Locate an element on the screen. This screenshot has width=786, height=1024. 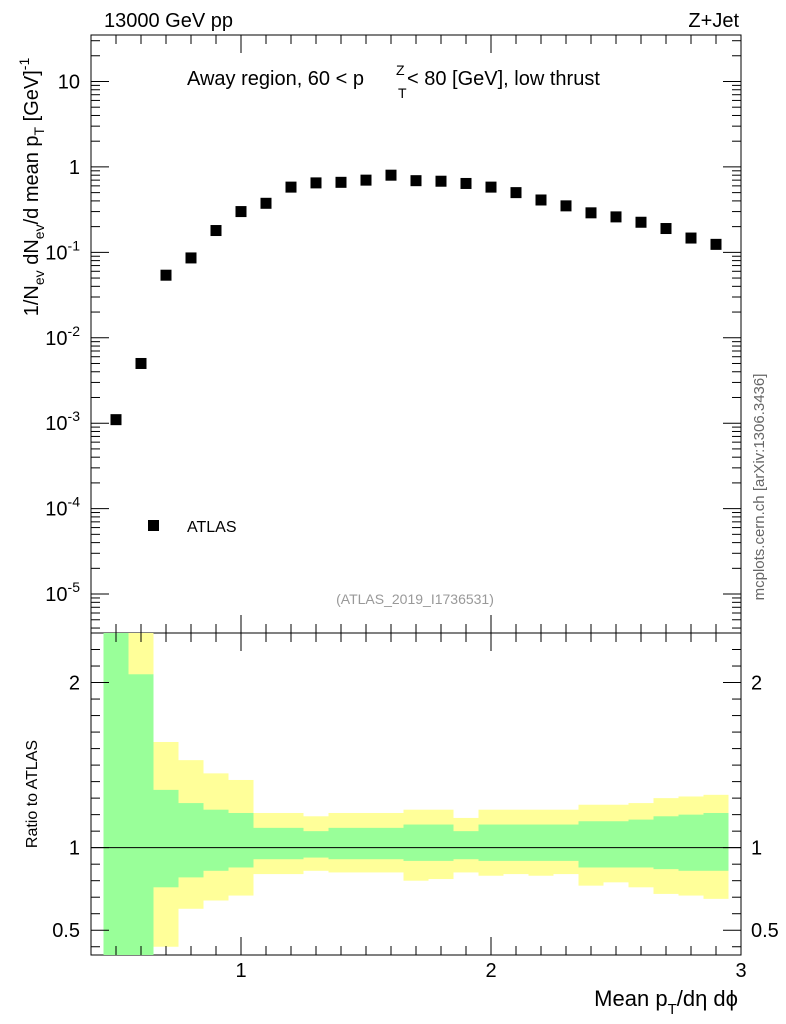
analysis-id-annotation: (ATLAS_2019_I1736531) is located at coordinates (415, 599).